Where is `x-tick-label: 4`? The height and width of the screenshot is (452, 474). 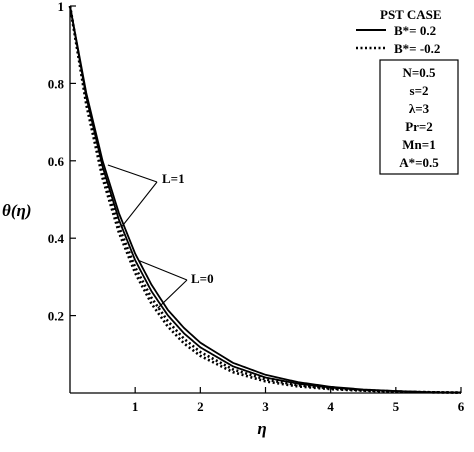
x-tick-label: 4 is located at coordinates (330, 406).